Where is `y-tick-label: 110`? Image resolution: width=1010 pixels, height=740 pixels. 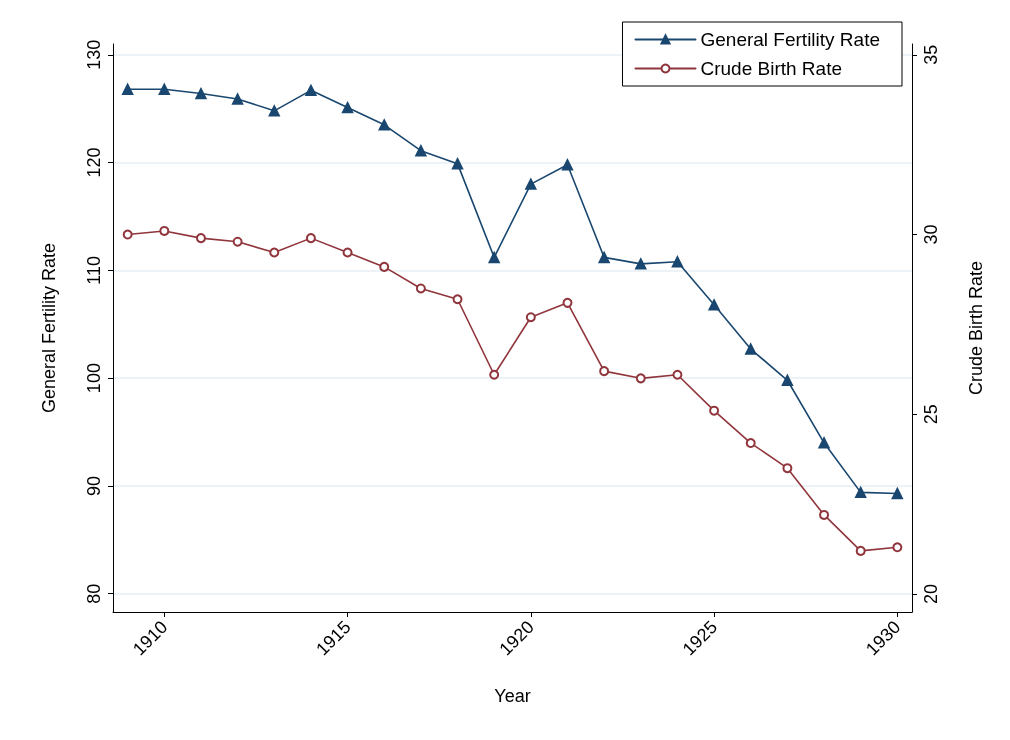
y-tick-label: 110 is located at coordinates (94, 270).